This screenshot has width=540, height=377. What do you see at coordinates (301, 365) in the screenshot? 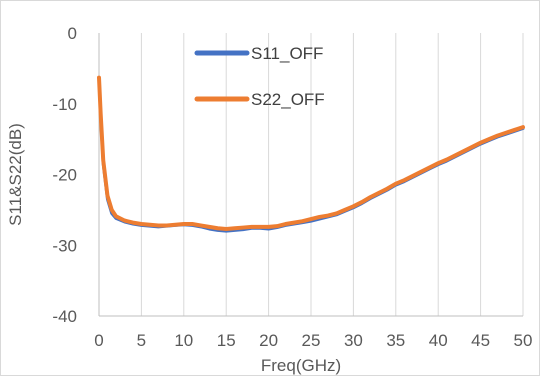
I see `x-axis-title: Freq(GHz)` at bounding box center [301, 365].